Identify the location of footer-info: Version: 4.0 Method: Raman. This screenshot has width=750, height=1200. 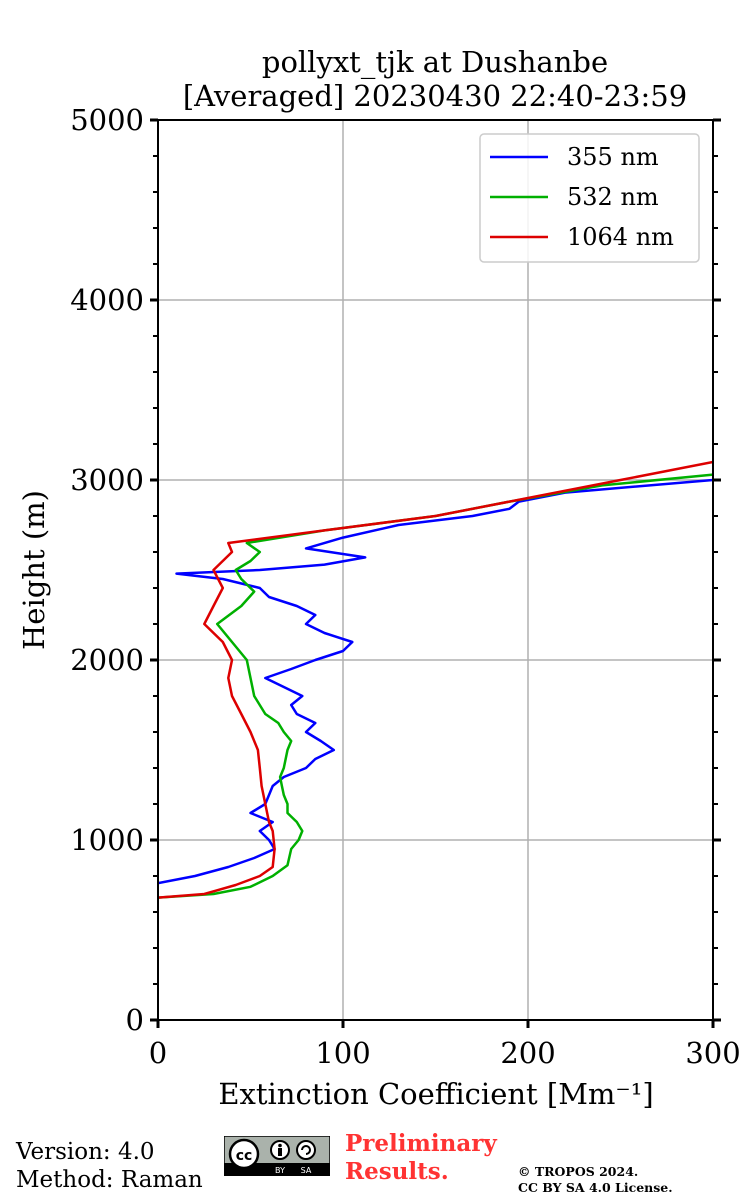
(109, 1166).